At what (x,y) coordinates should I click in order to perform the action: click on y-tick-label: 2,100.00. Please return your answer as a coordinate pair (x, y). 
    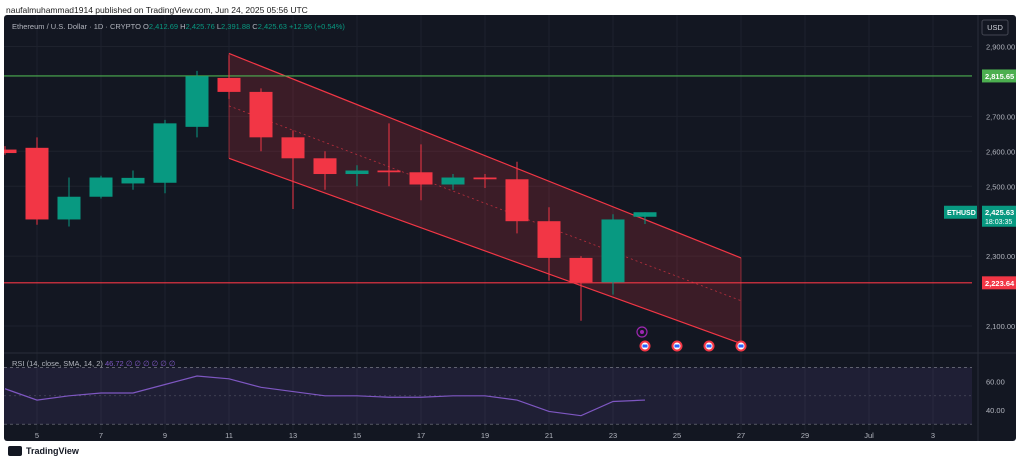
    Looking at the image, I should click on (1000, 326).